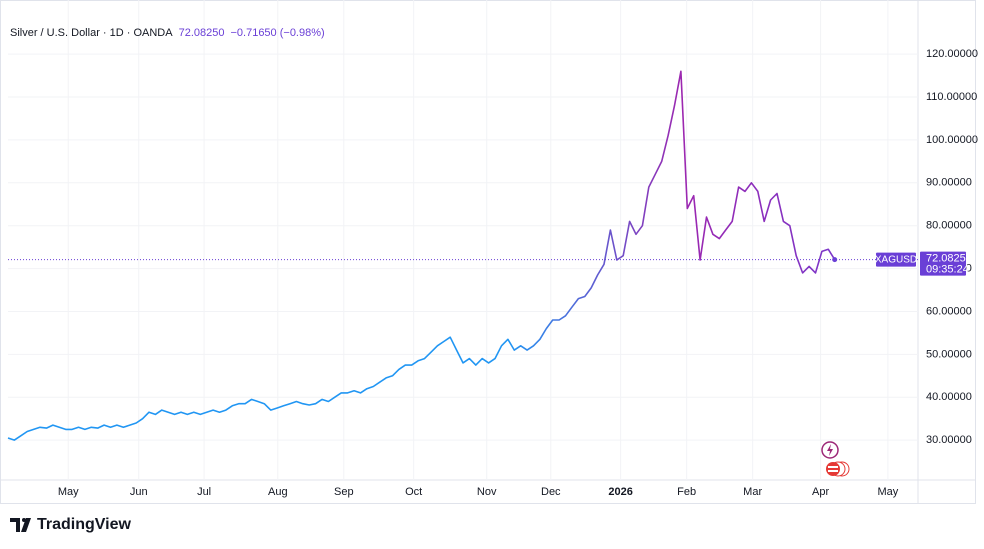  What do you see at coordinates (952, 140) in the screenshot?
I see `y-tick-label: 100.00000` at bounding box center [952, 140].